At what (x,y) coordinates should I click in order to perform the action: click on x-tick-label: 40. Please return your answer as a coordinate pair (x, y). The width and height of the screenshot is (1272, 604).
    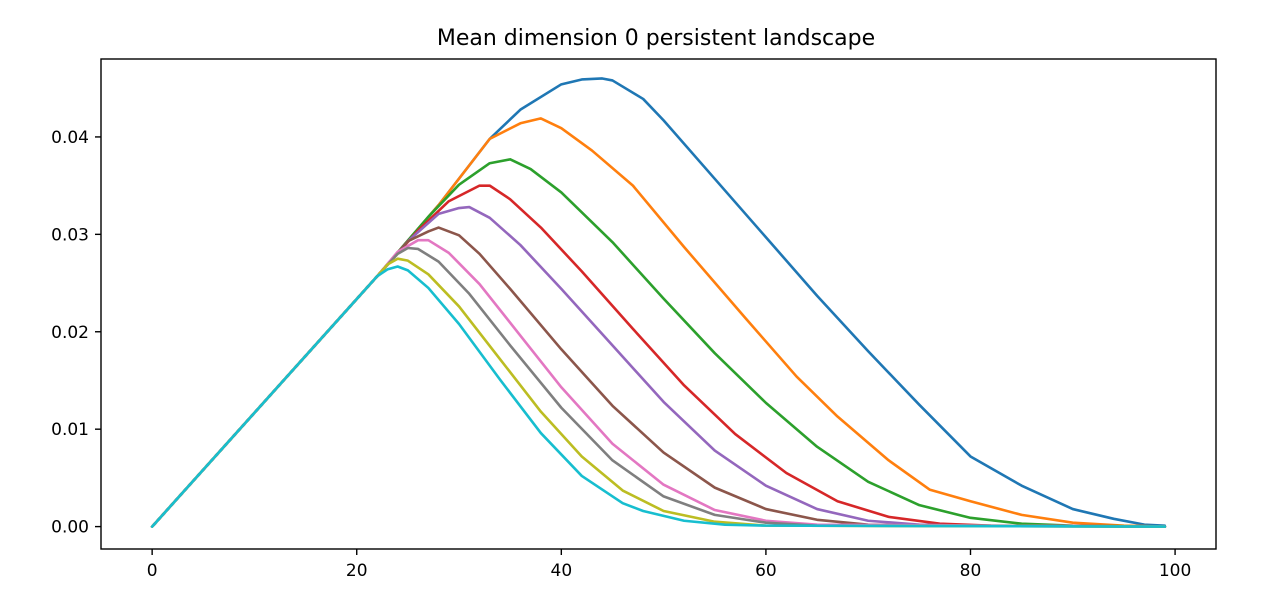
    Looking at the image, I should click on (562, 571).